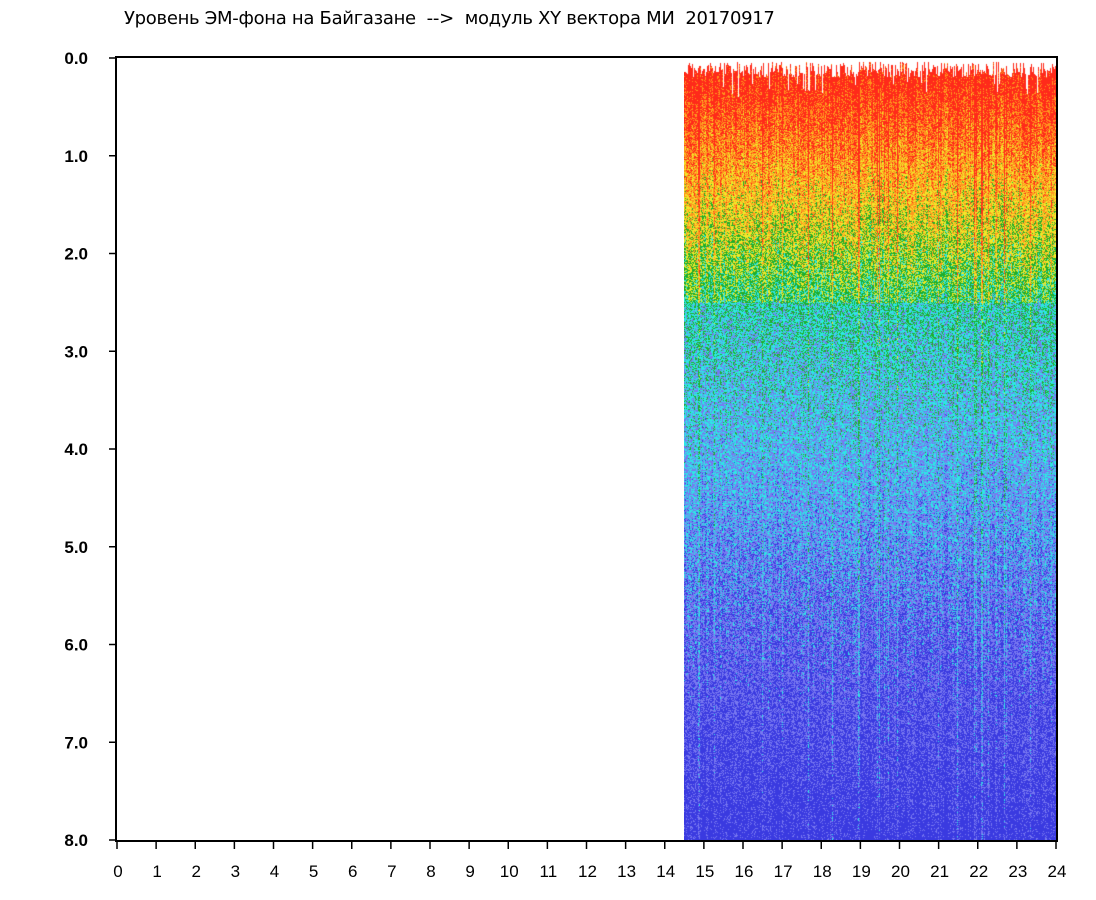 The height and width of the screenshot is (900, 1096). I want to click on x-tick-label: 15, so click(704, 871).